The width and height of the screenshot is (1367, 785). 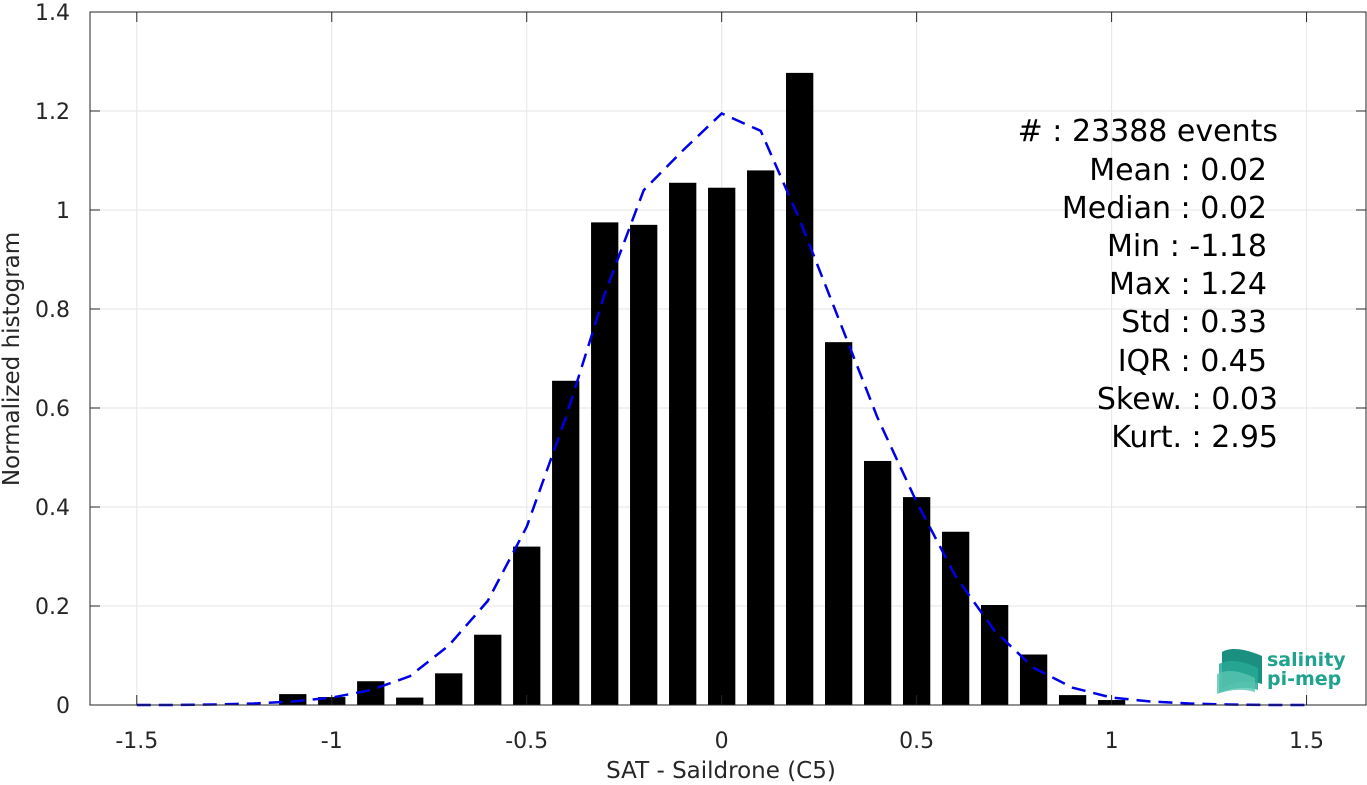 What do you see at coordinates (1187, 246) in the screenshot?
I see `stat-min: Min : -1.18` at bounding box center [1187, 246].